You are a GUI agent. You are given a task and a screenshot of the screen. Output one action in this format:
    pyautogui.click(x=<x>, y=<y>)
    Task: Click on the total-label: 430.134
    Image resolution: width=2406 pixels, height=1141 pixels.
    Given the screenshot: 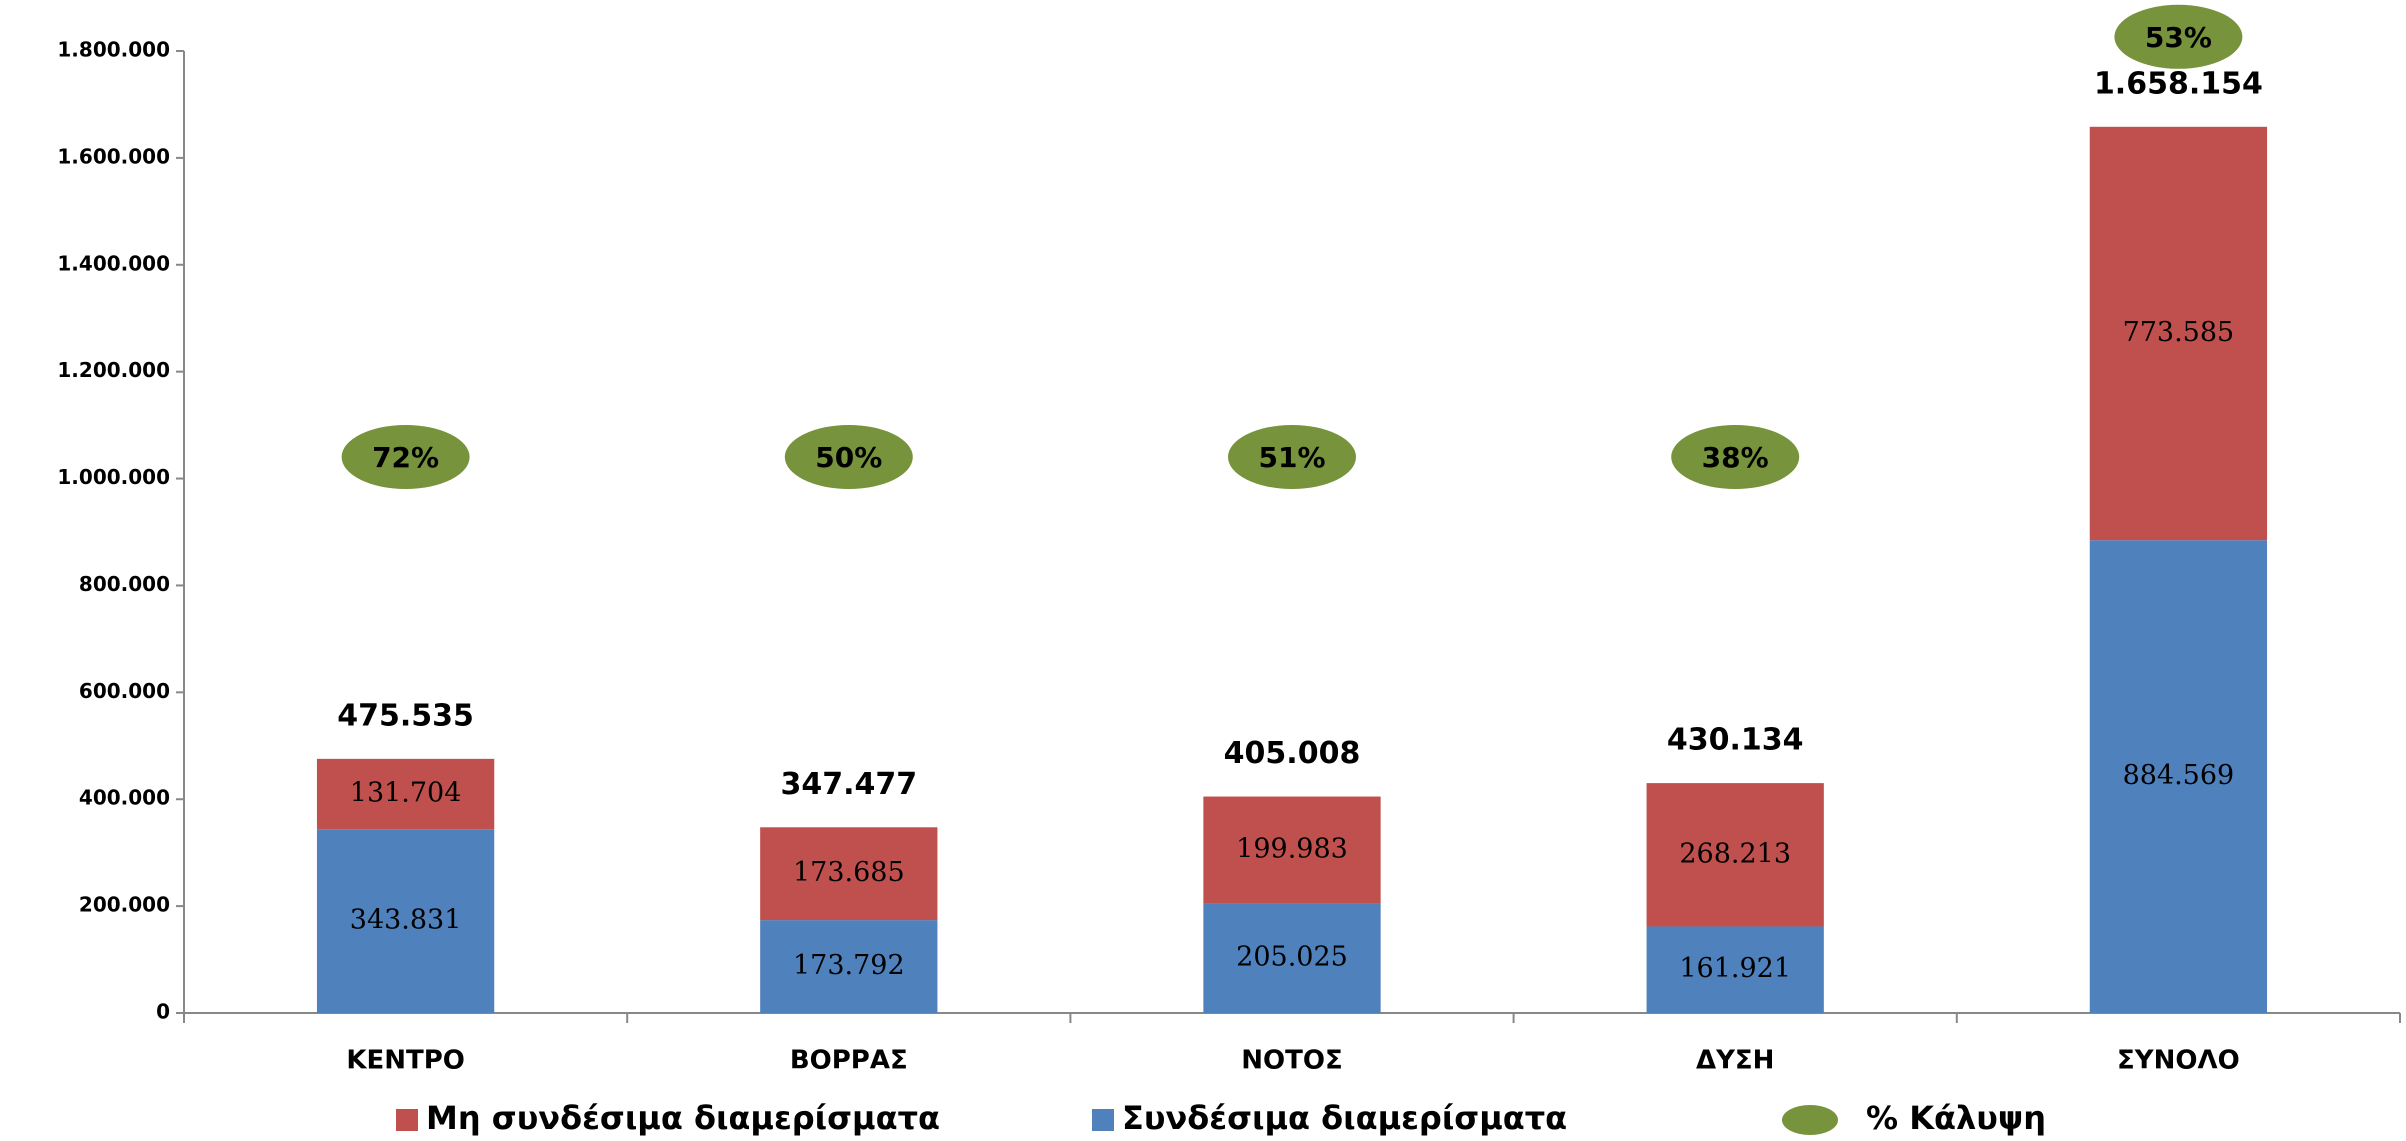 What is the action you would take?
    pyautogui.click(x=1735, y=740)
    